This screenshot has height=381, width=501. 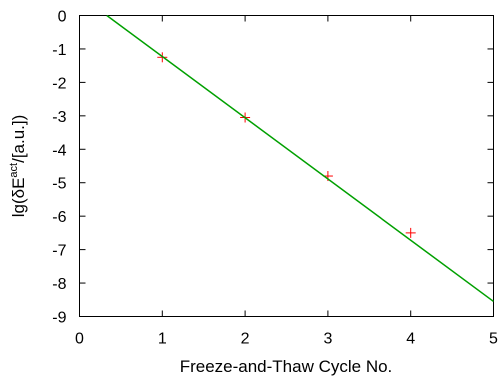 I want to click on x-tick-label: 3, so click(x=327, y=339).